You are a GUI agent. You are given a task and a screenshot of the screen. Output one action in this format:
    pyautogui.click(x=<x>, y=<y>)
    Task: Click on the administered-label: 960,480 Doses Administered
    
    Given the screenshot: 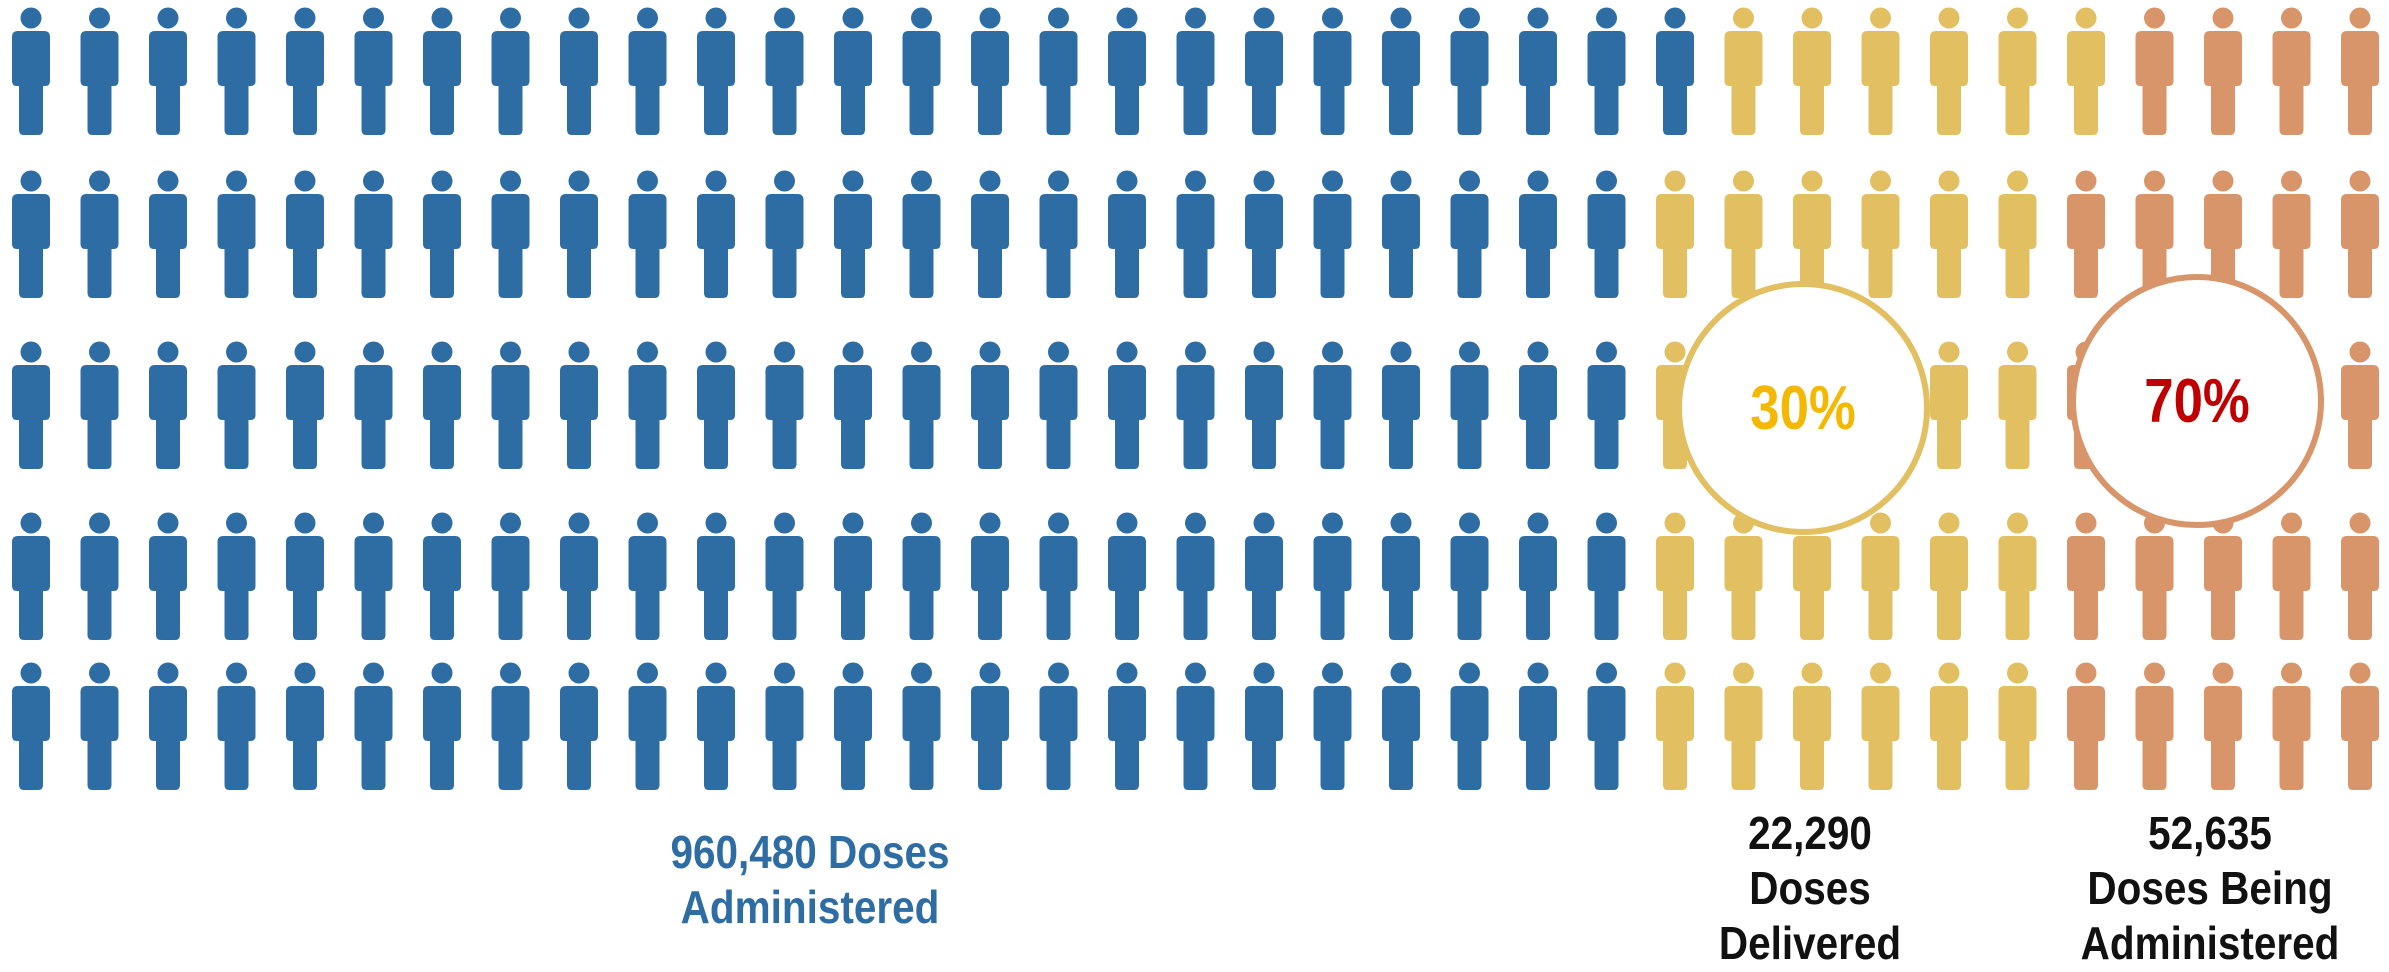 What is the action you would take?
    pyautogui.click(x=810, y=880)
    